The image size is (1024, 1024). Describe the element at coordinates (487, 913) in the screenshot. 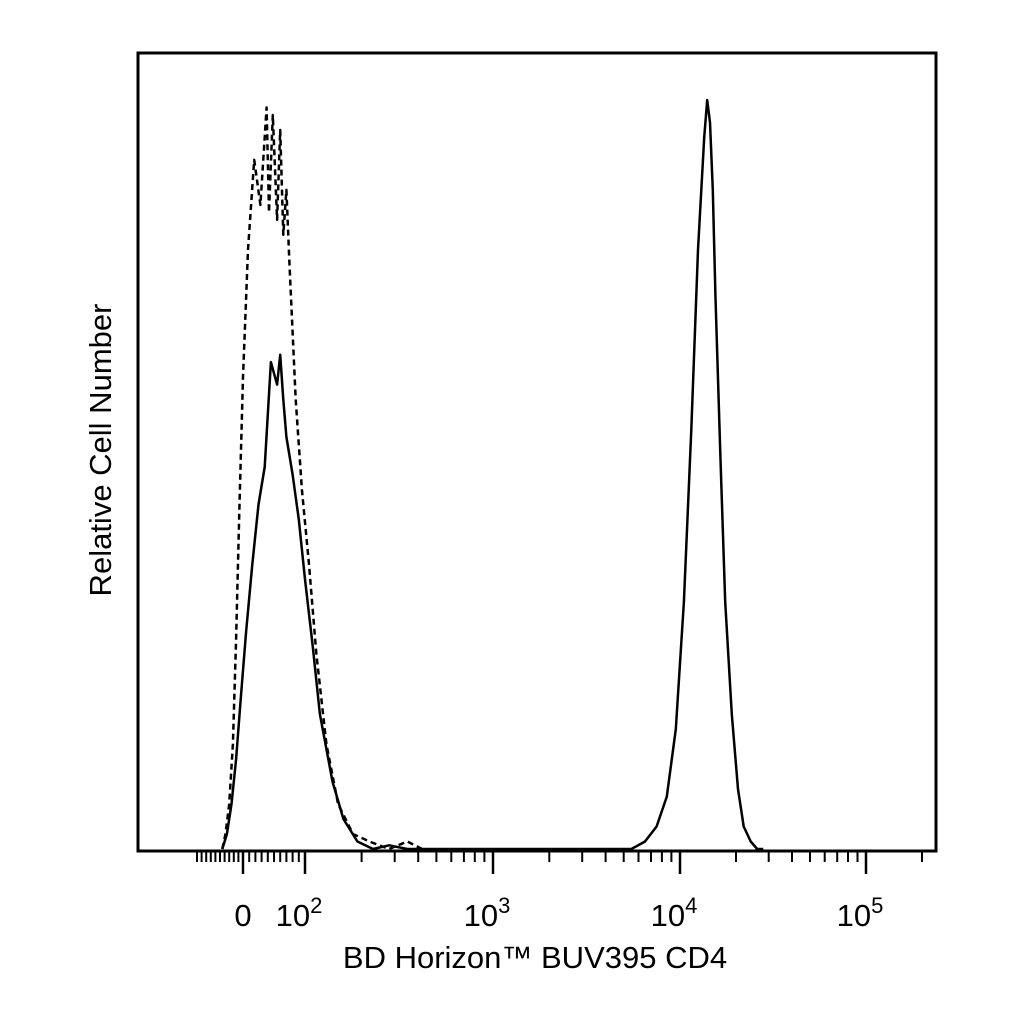

I see `x-tick-label: 10³` at that location.